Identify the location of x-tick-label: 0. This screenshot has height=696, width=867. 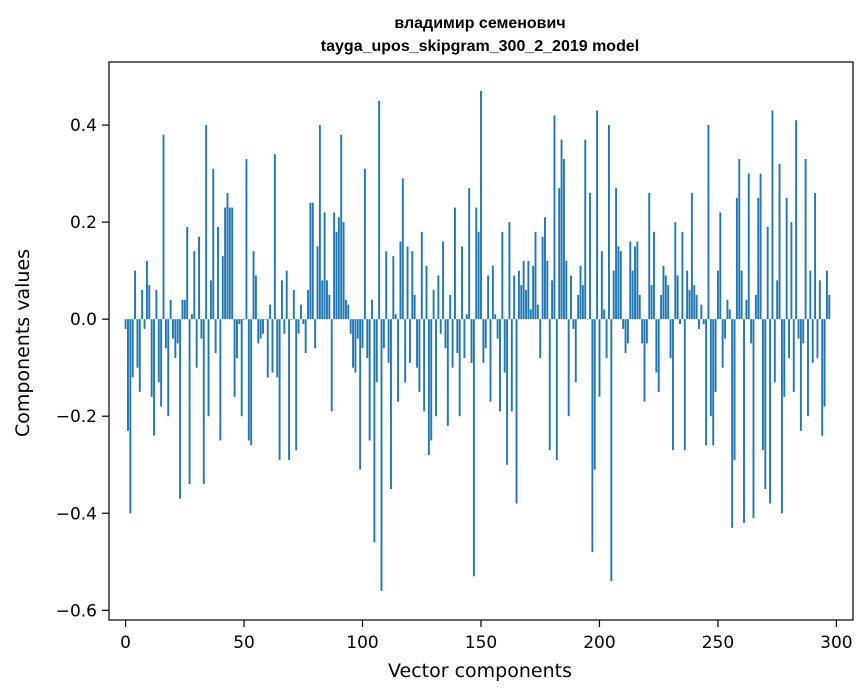
(125, 643).